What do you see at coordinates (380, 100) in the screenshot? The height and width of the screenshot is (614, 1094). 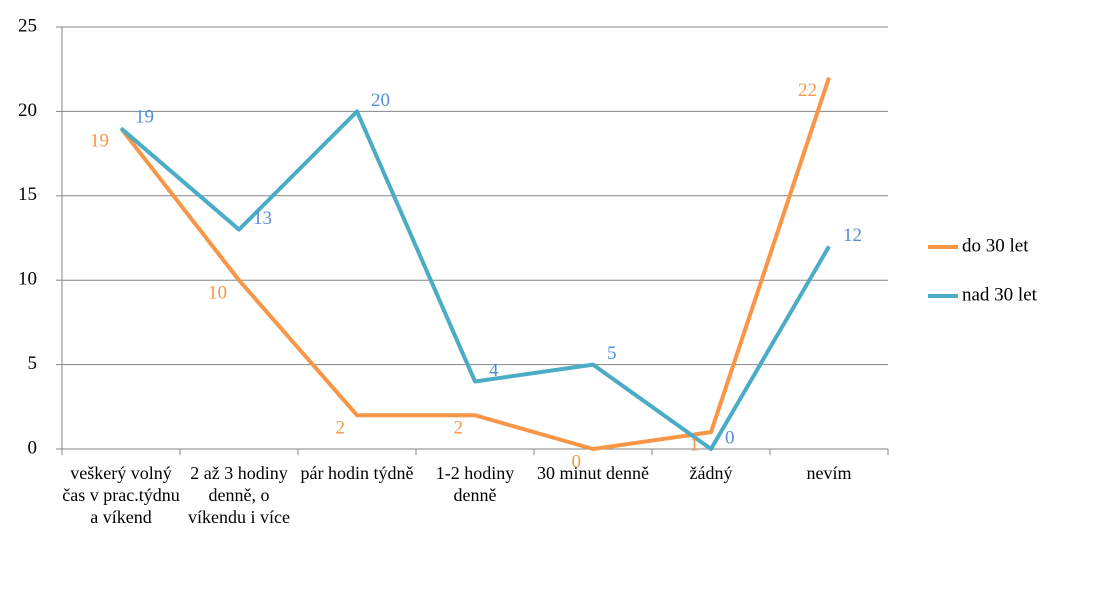 I see `data-label: 20` at bounding box center [380, 100].